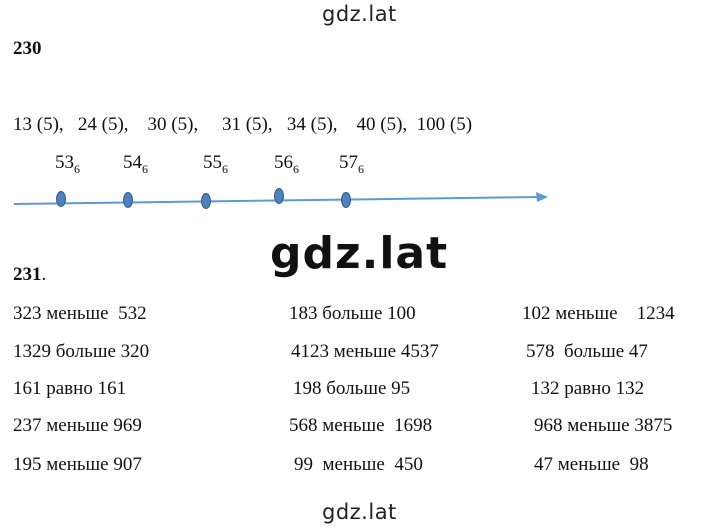 This screenshot has width=720, height=529. I want to click on comparison-row: 47 меньше 98, so click(591, 464).